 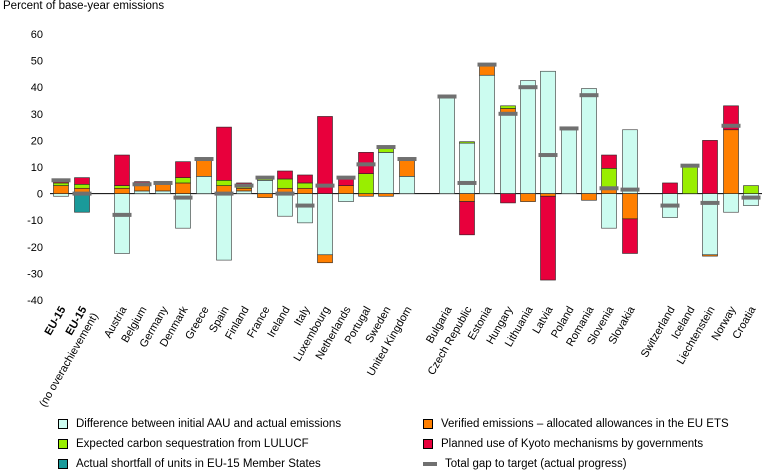 I want to click on y-tick-label: 20, so click(x=37, y=141).